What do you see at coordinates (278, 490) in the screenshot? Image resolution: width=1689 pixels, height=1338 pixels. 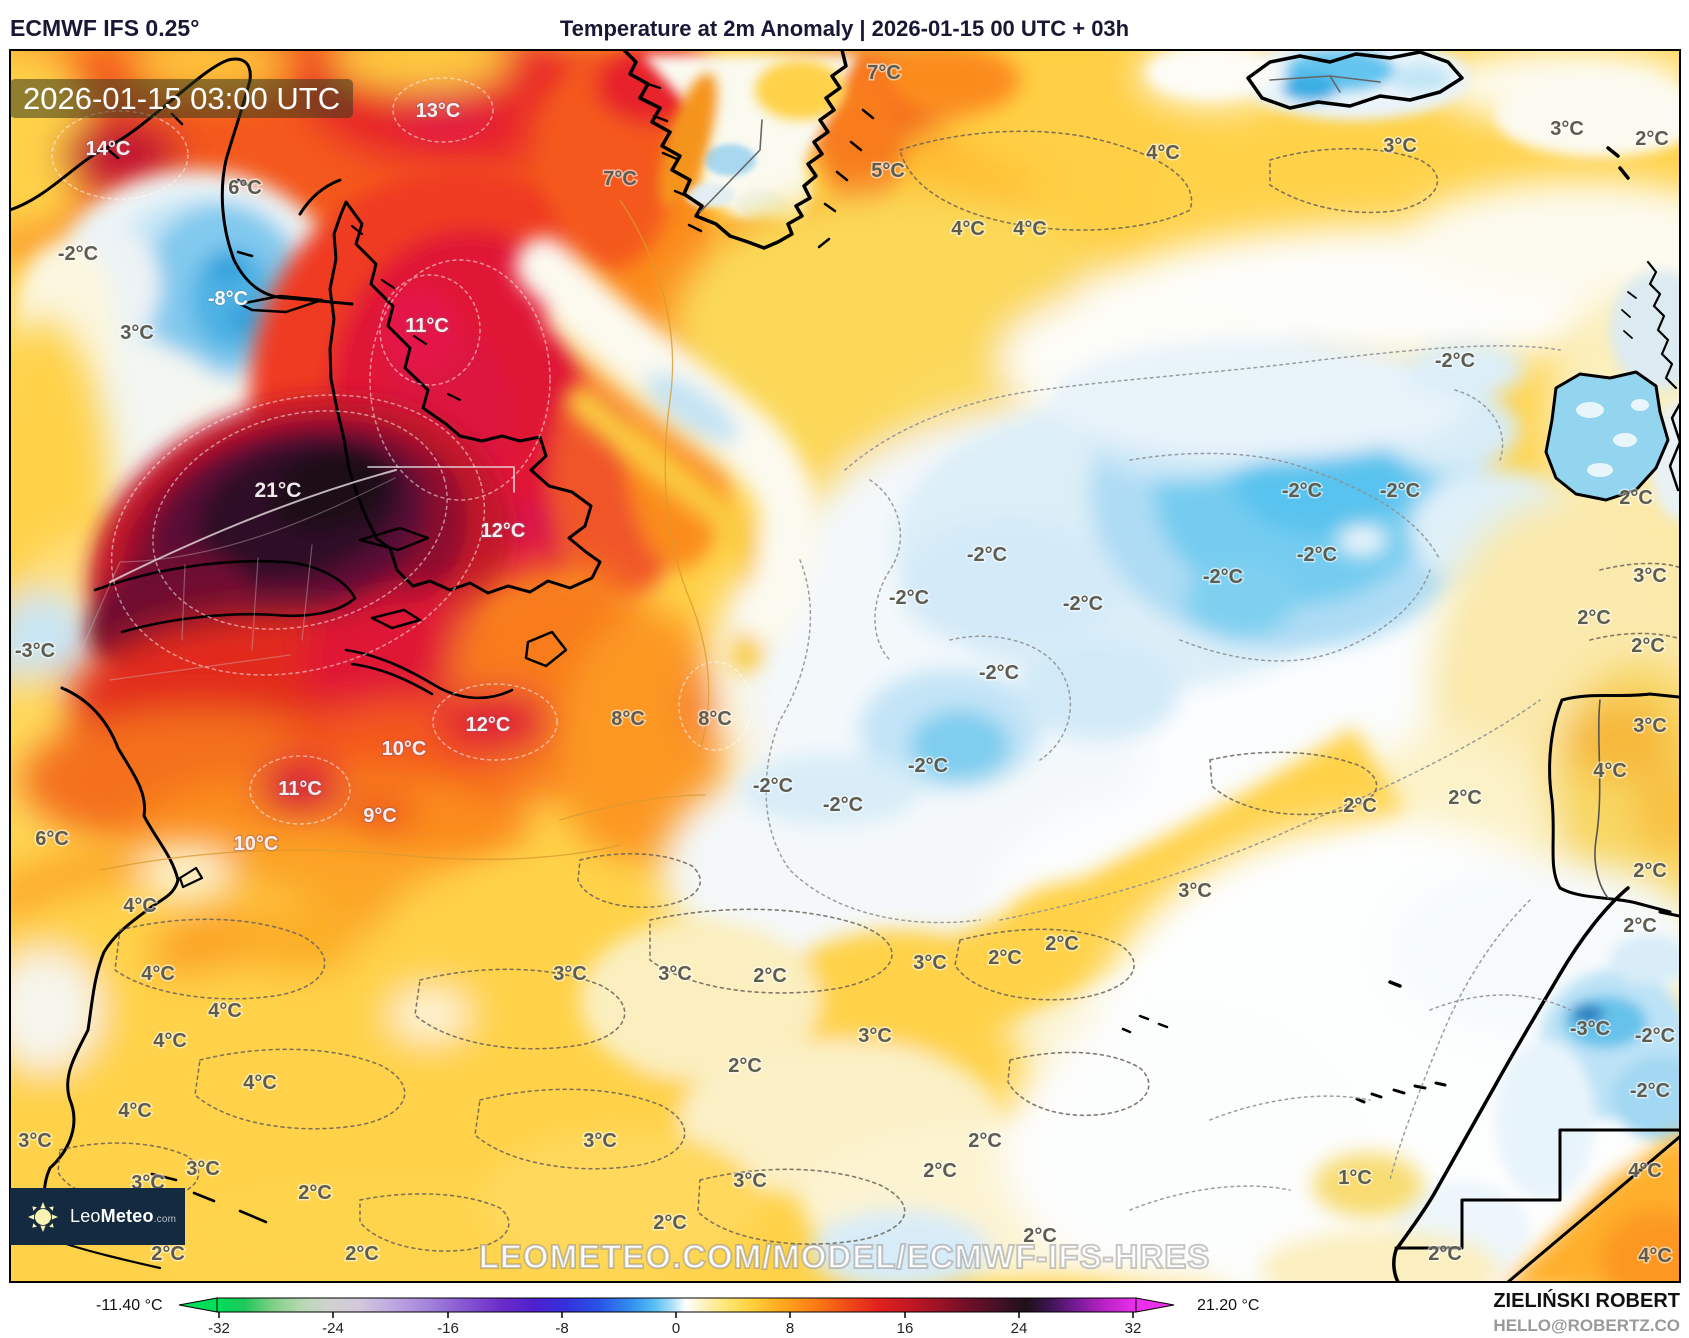 I see `svg-text: 21°C` at bounding box center [278, 490].